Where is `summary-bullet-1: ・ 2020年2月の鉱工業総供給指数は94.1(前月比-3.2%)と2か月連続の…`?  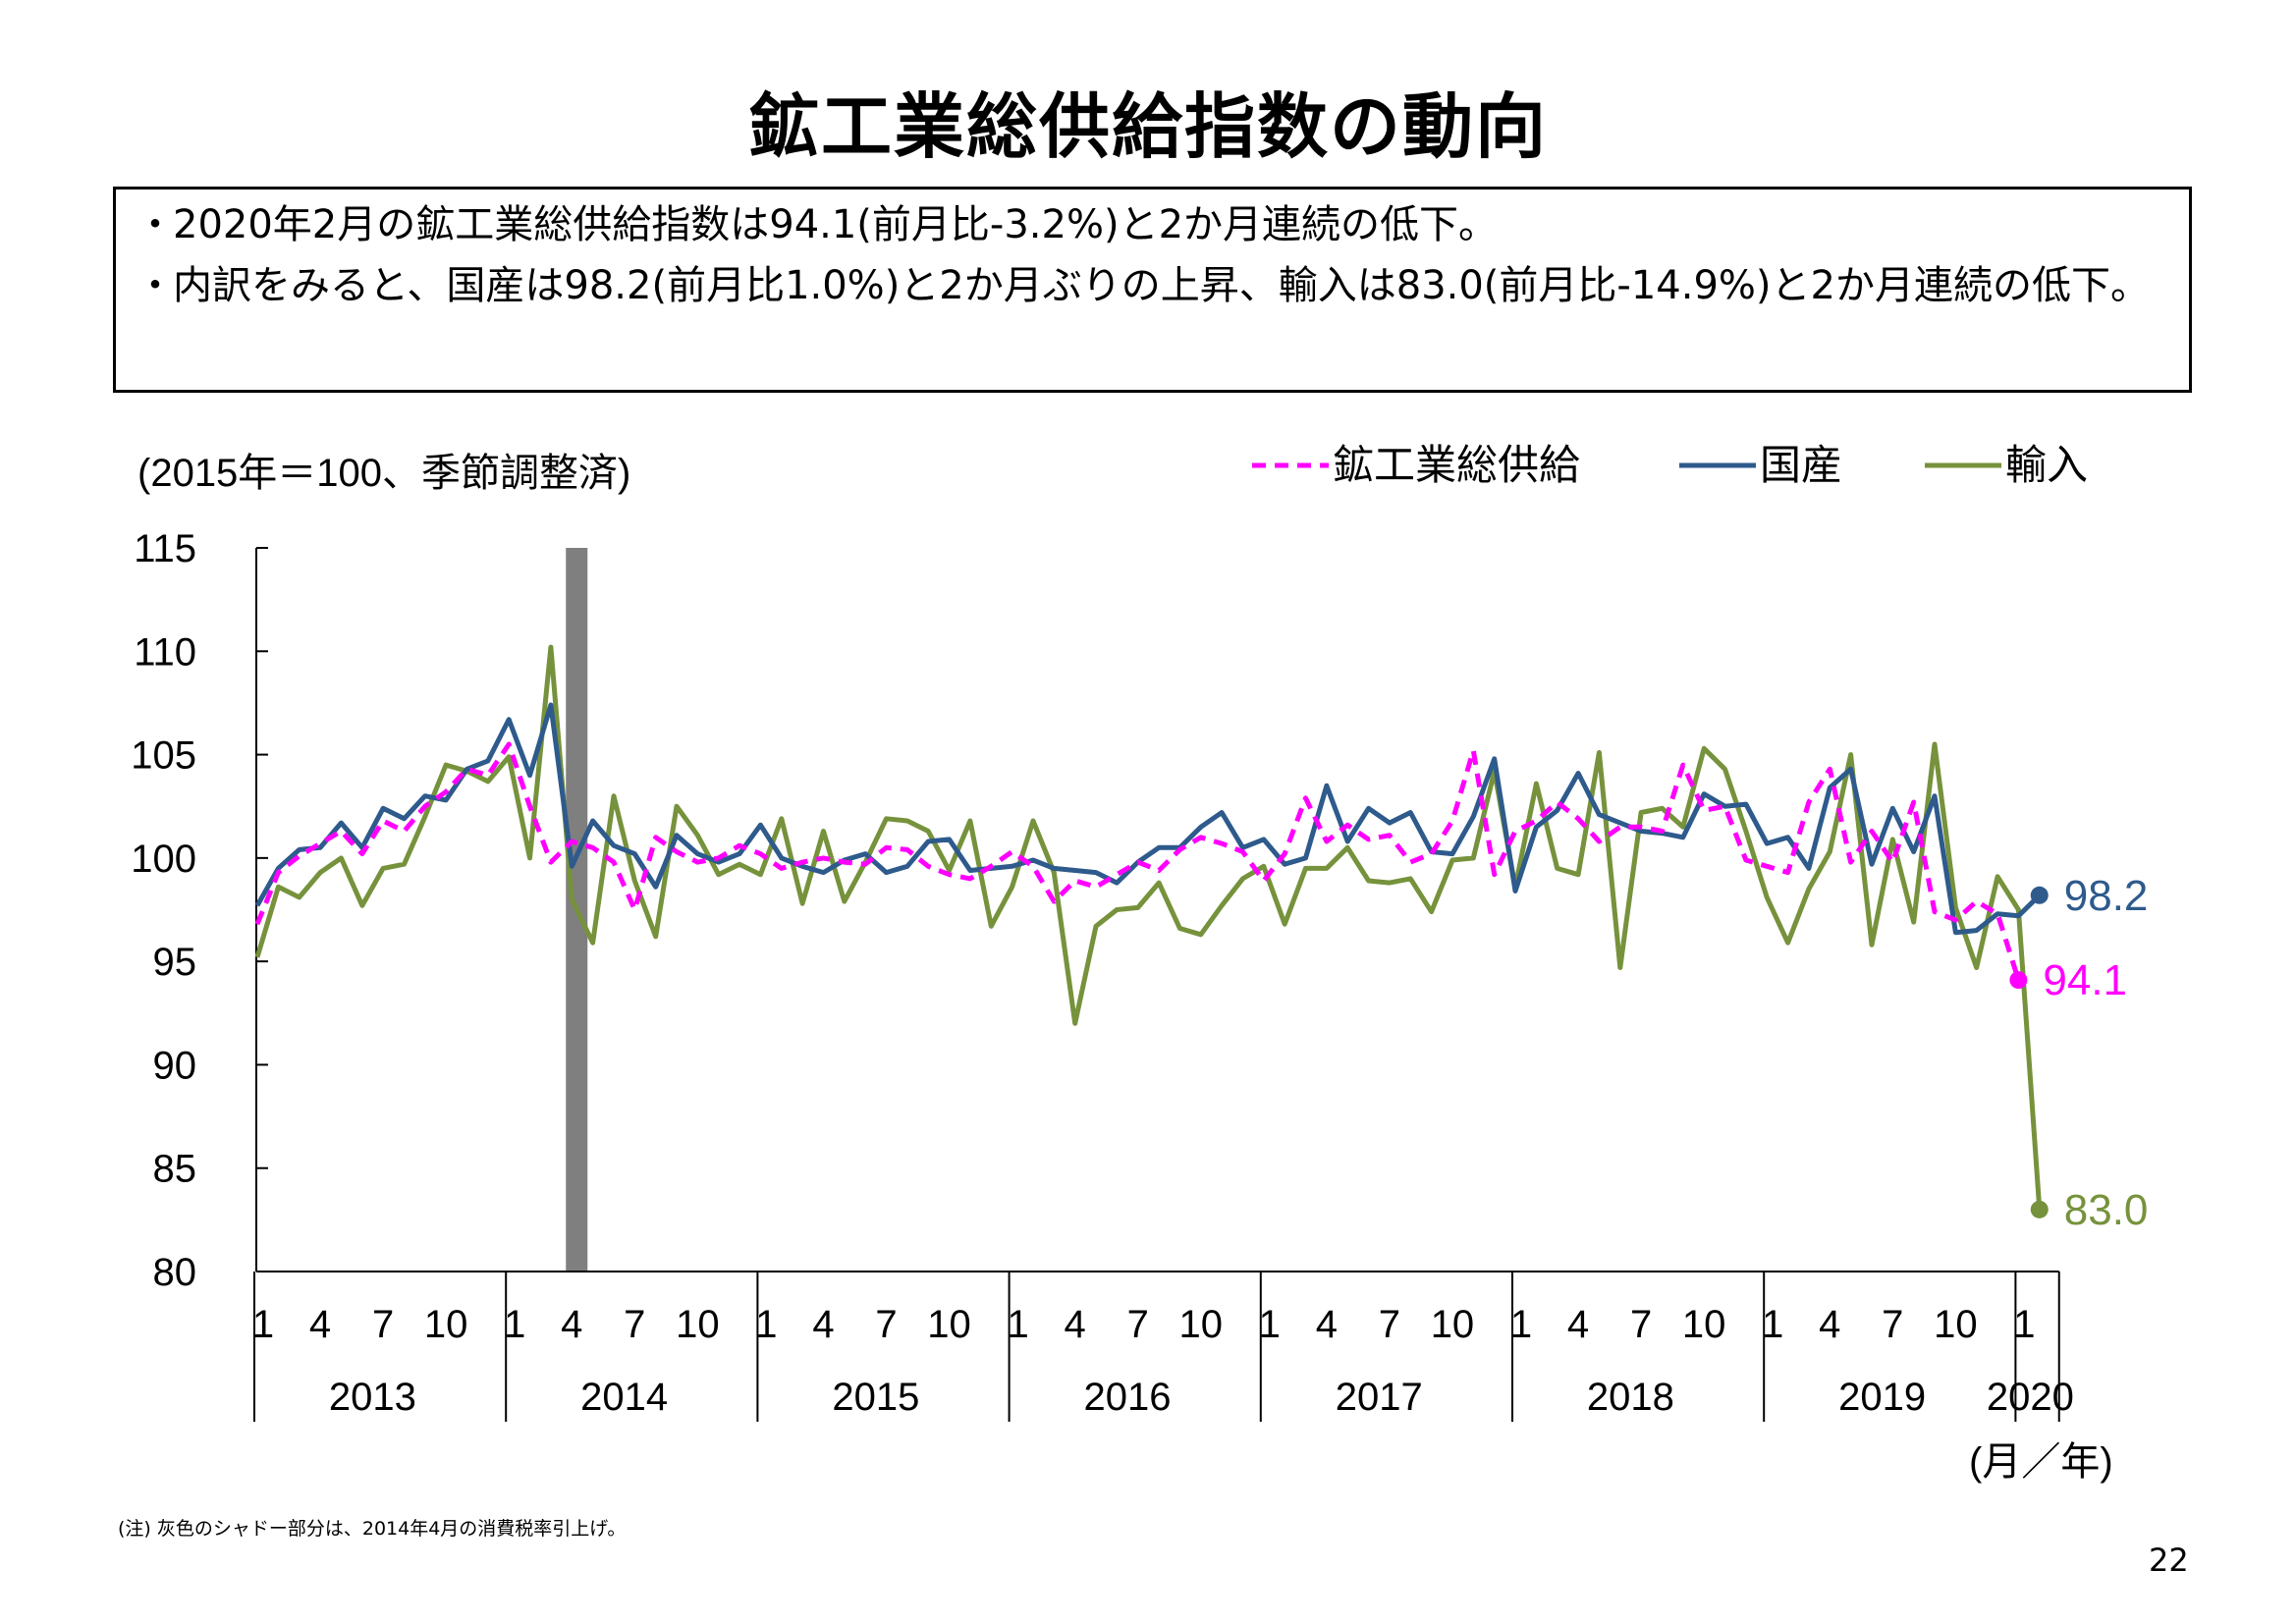 summary-bullet-1: ・ 2020年2月の鉱工業総供給指数は94.1(前月比-3.2%)と2か月連続の… is located at coordinates (1152, 224).